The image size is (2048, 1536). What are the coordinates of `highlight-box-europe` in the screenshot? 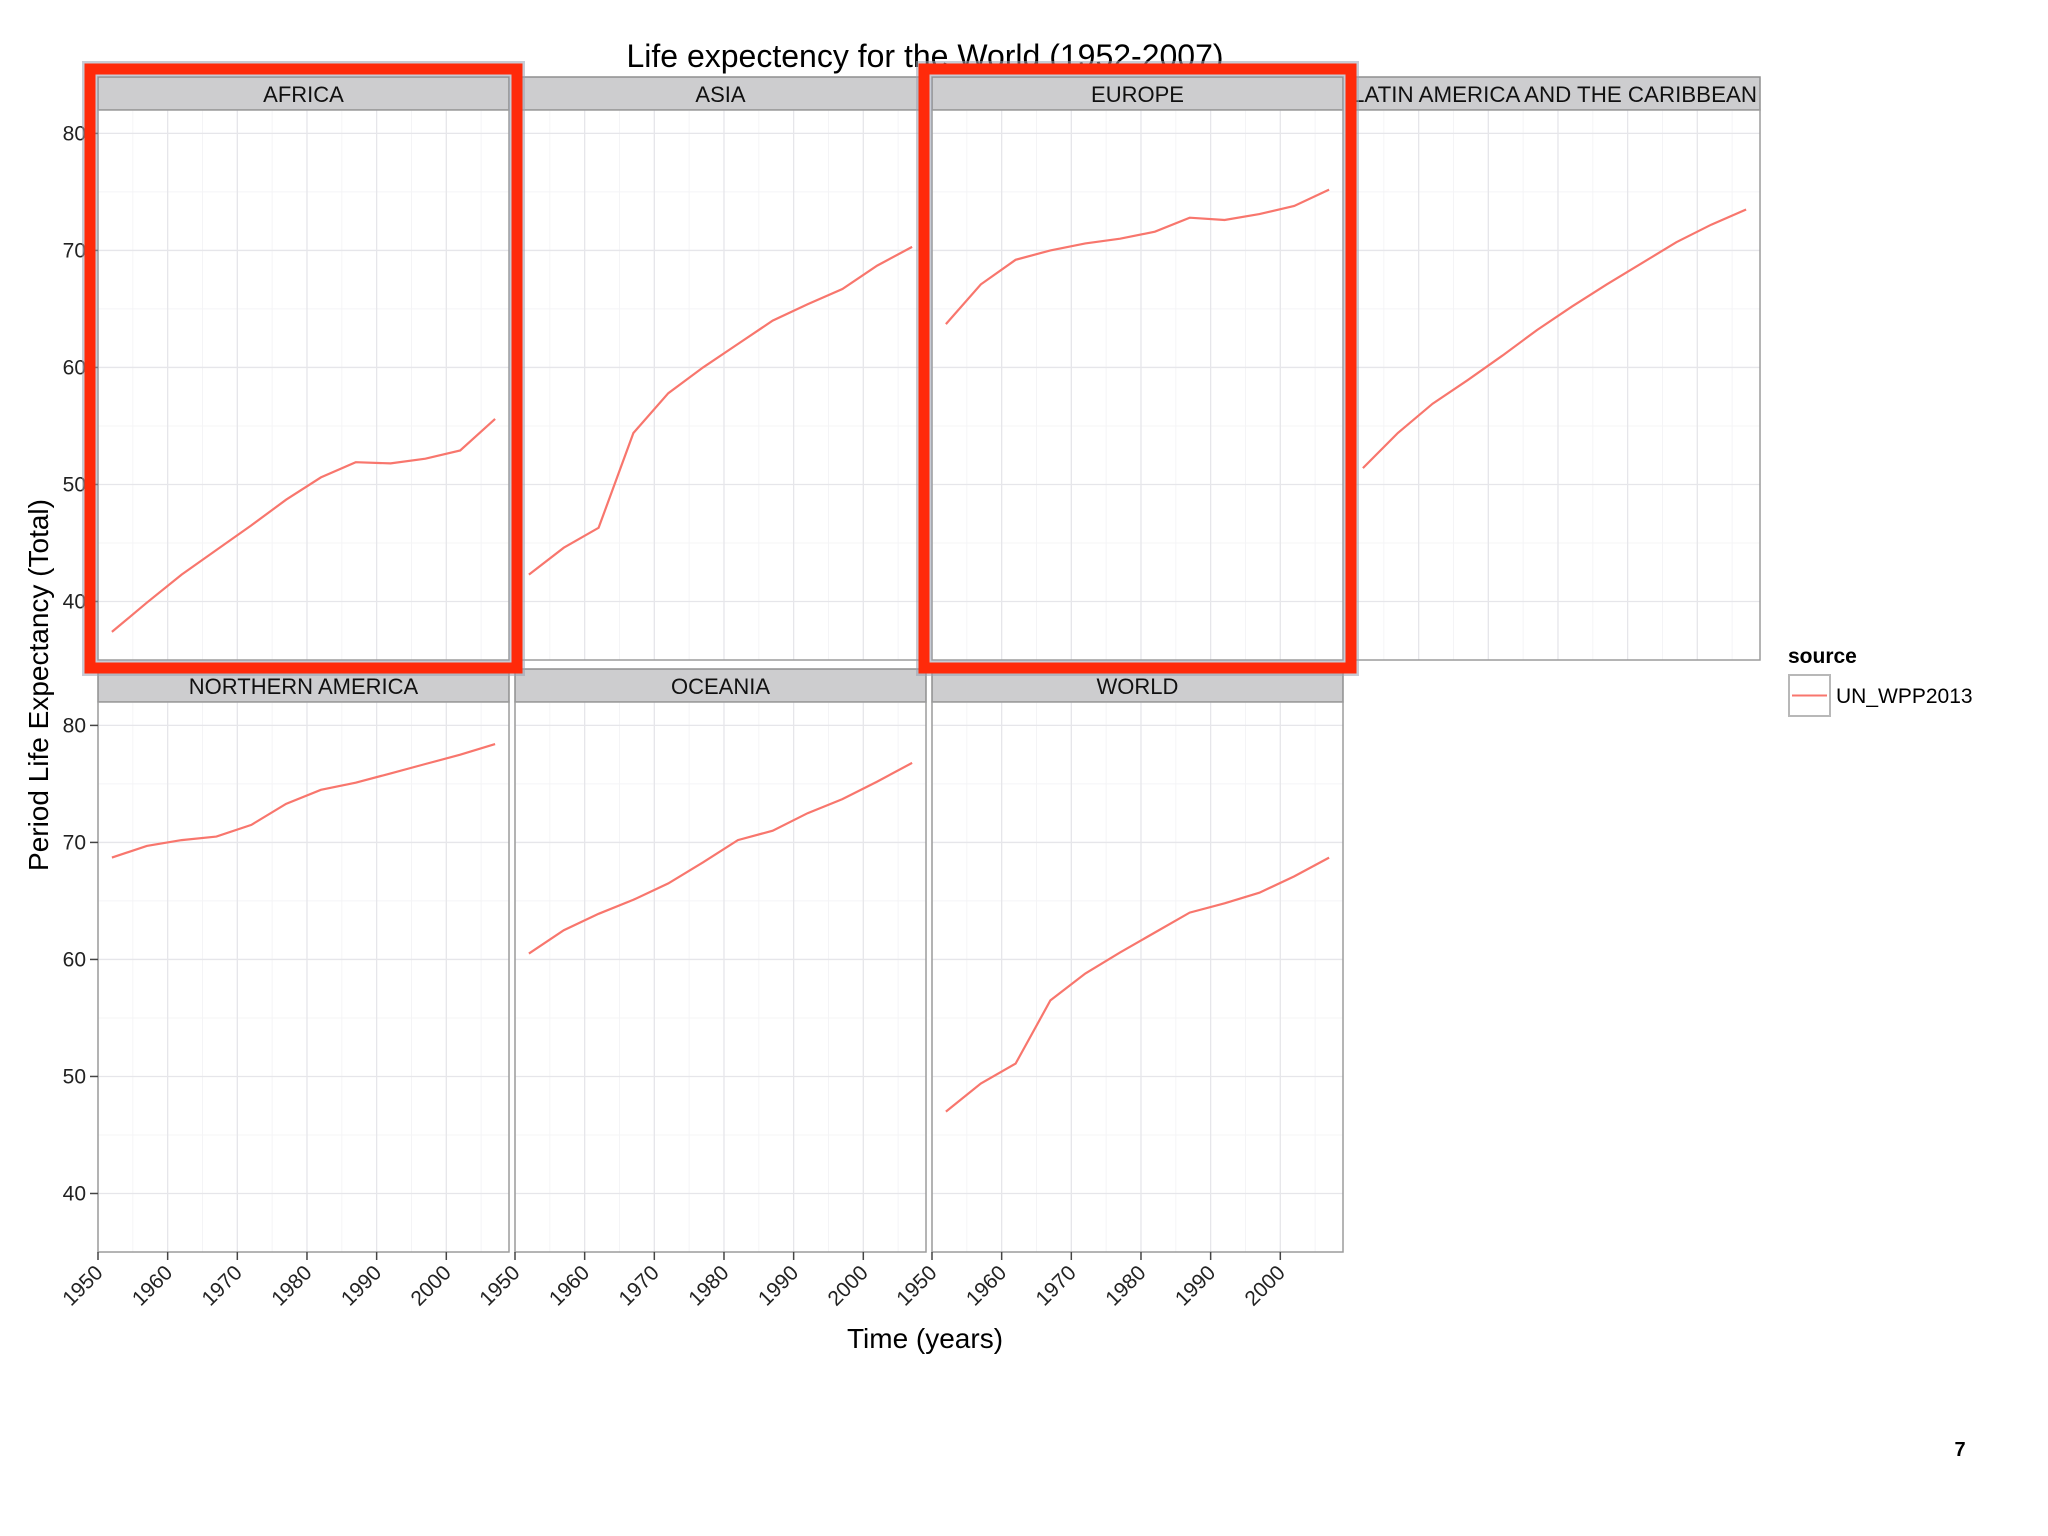 It's located at (1137, 368).